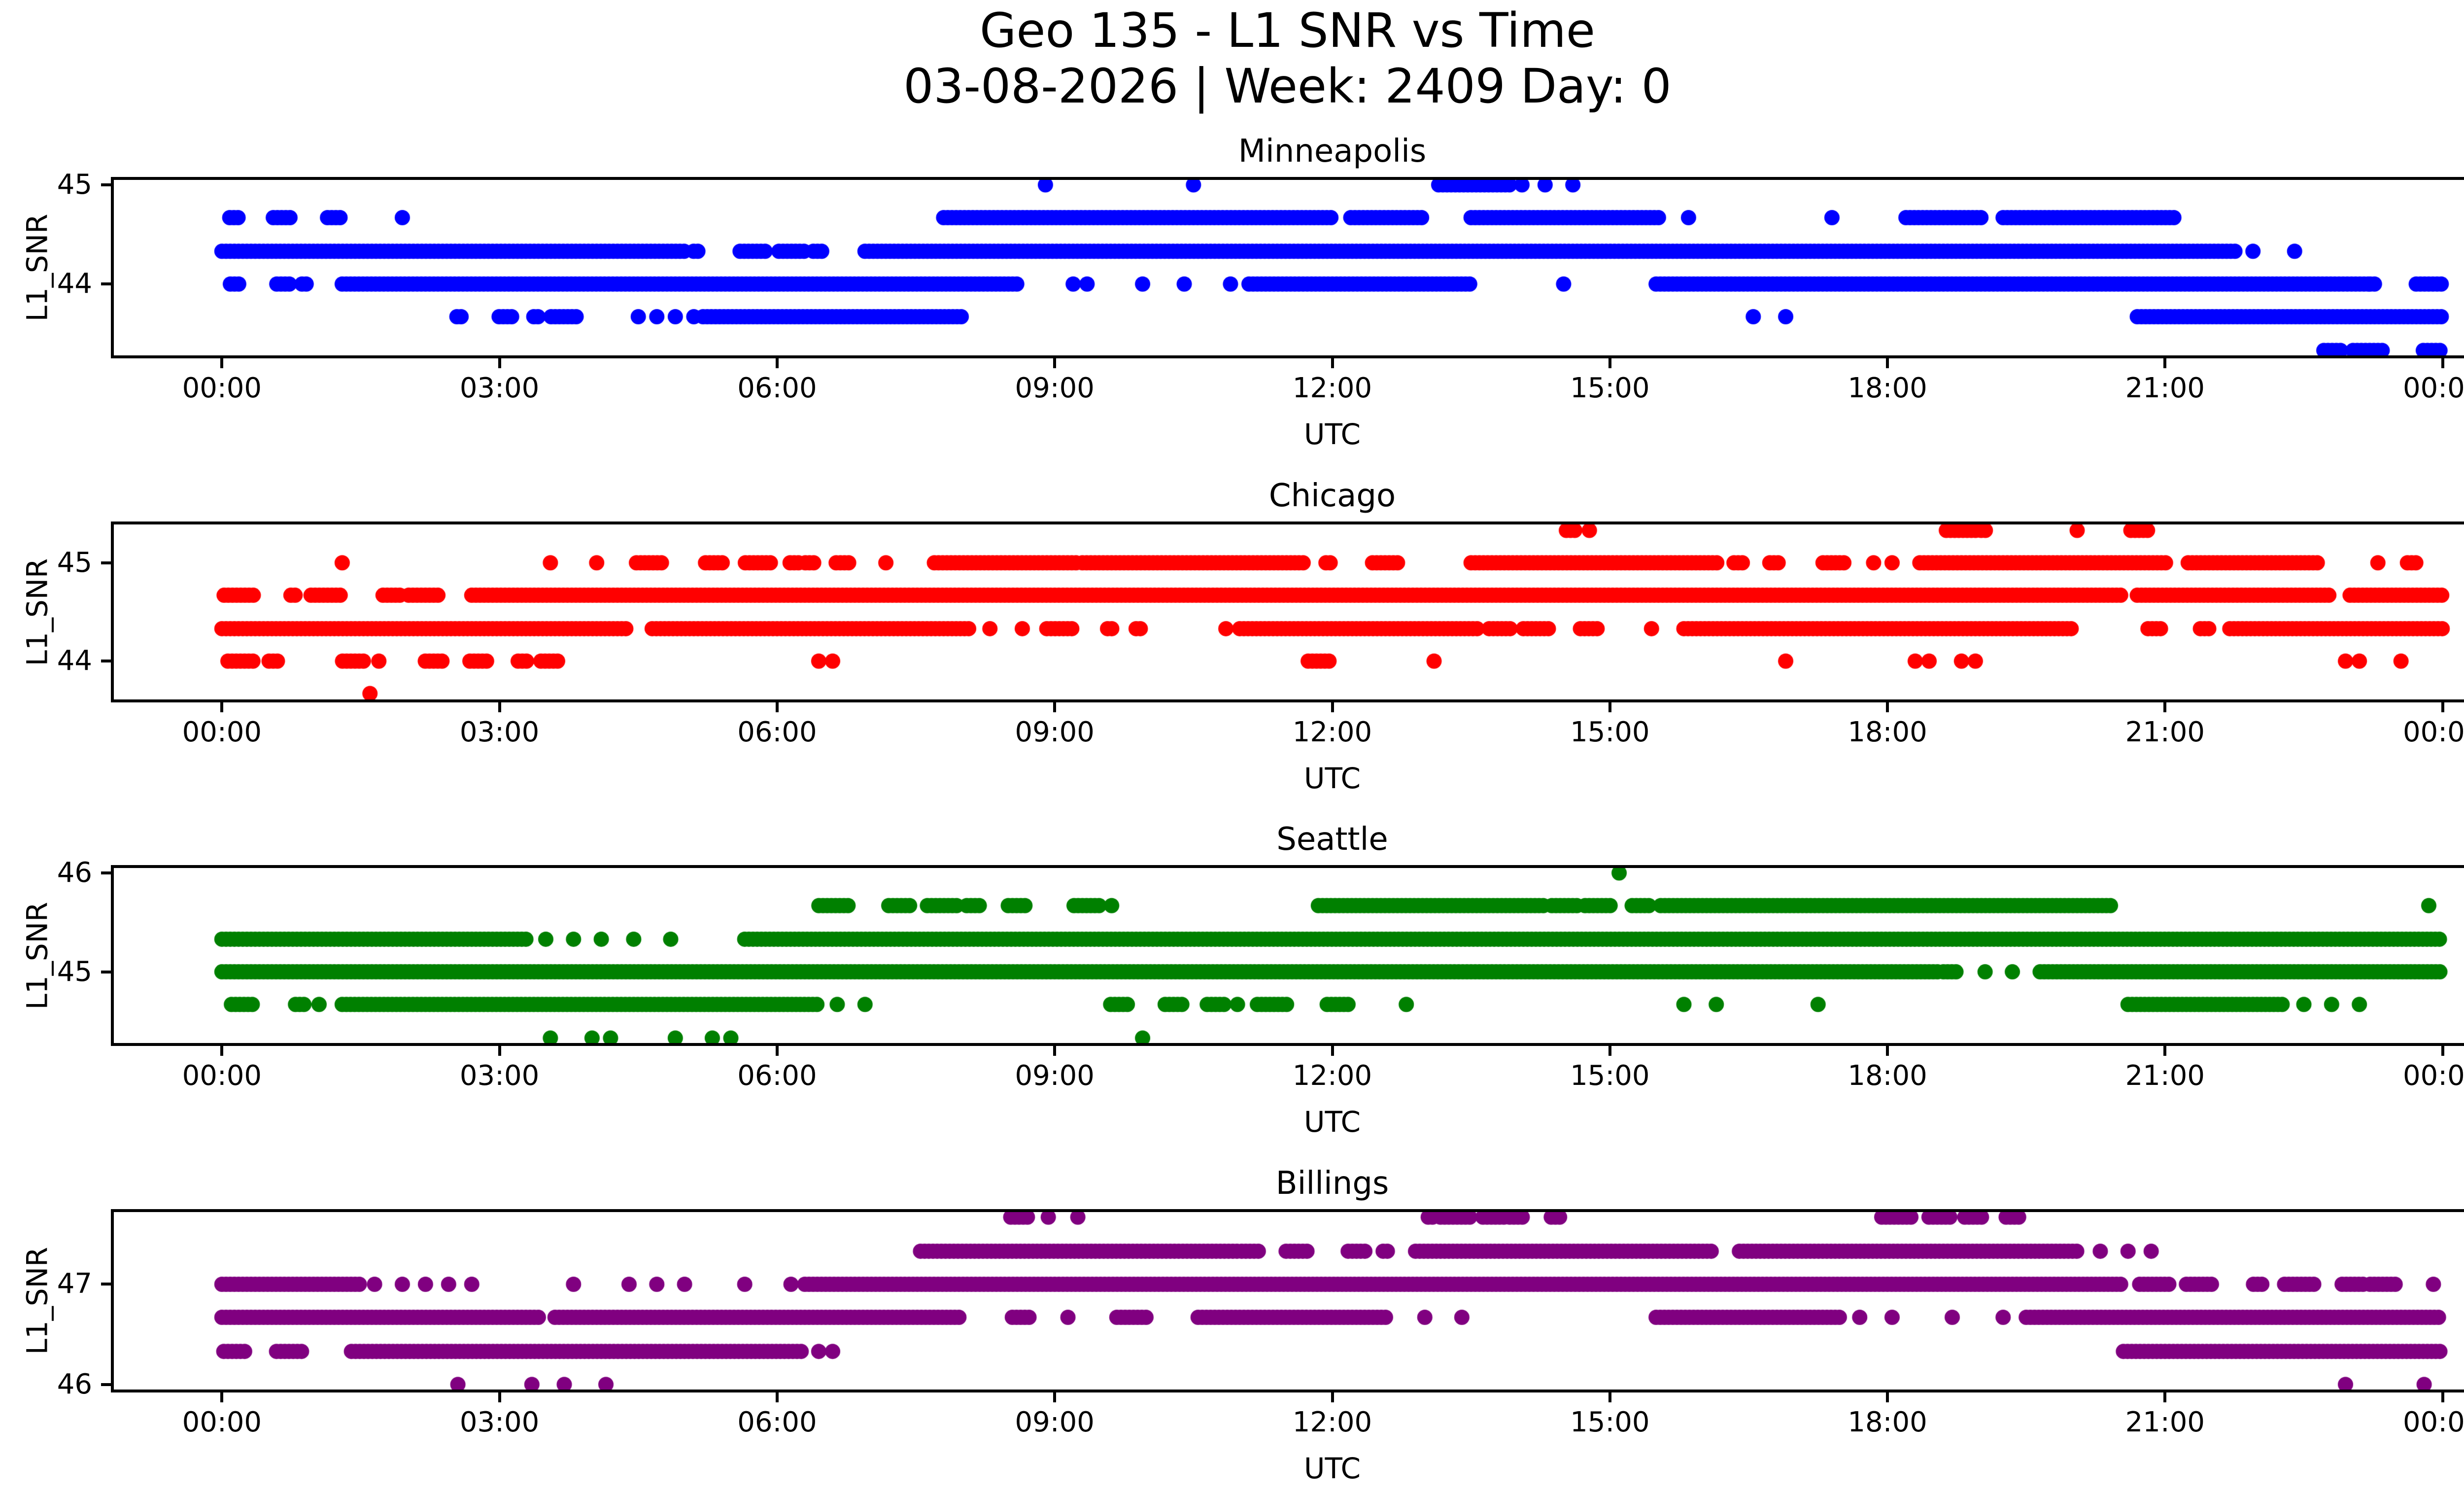 Image resolution: width=2464 pixels, height=1495 pixels. I want to click on scatter-canvas-chicago, so click(1289, 611).